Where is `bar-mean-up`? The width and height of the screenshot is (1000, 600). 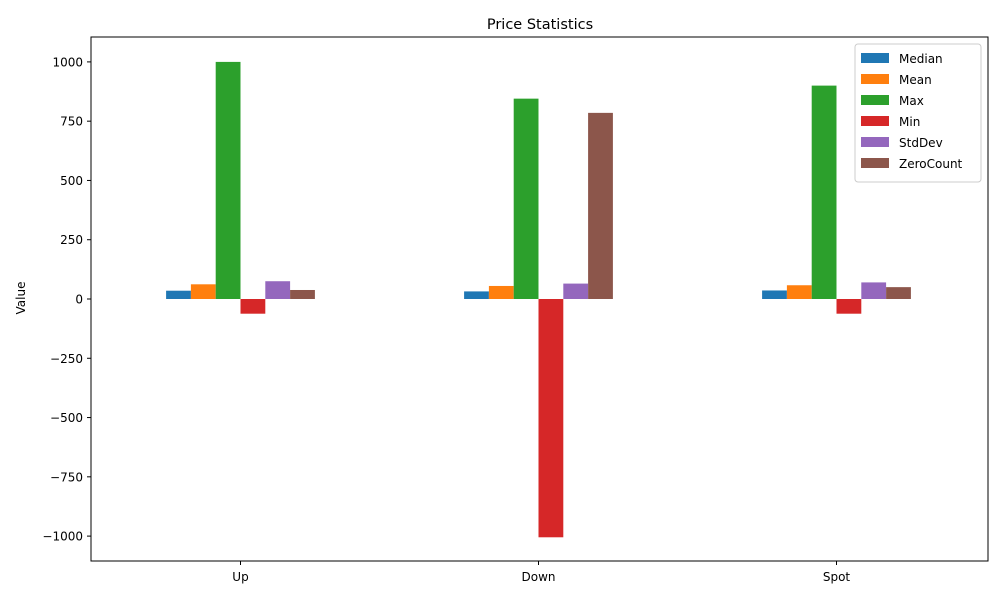 bar-mean-up is located at coordinates (203, 291).